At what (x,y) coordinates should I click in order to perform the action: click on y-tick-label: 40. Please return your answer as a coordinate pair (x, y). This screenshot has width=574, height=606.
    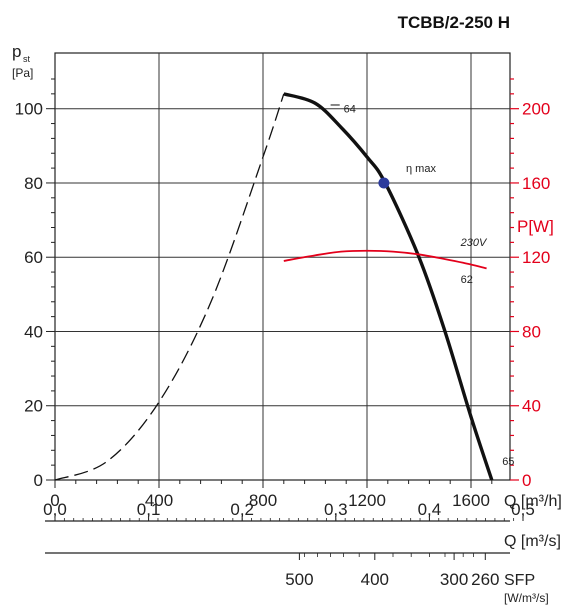
    Looking at the image, I should click on (33, 331).